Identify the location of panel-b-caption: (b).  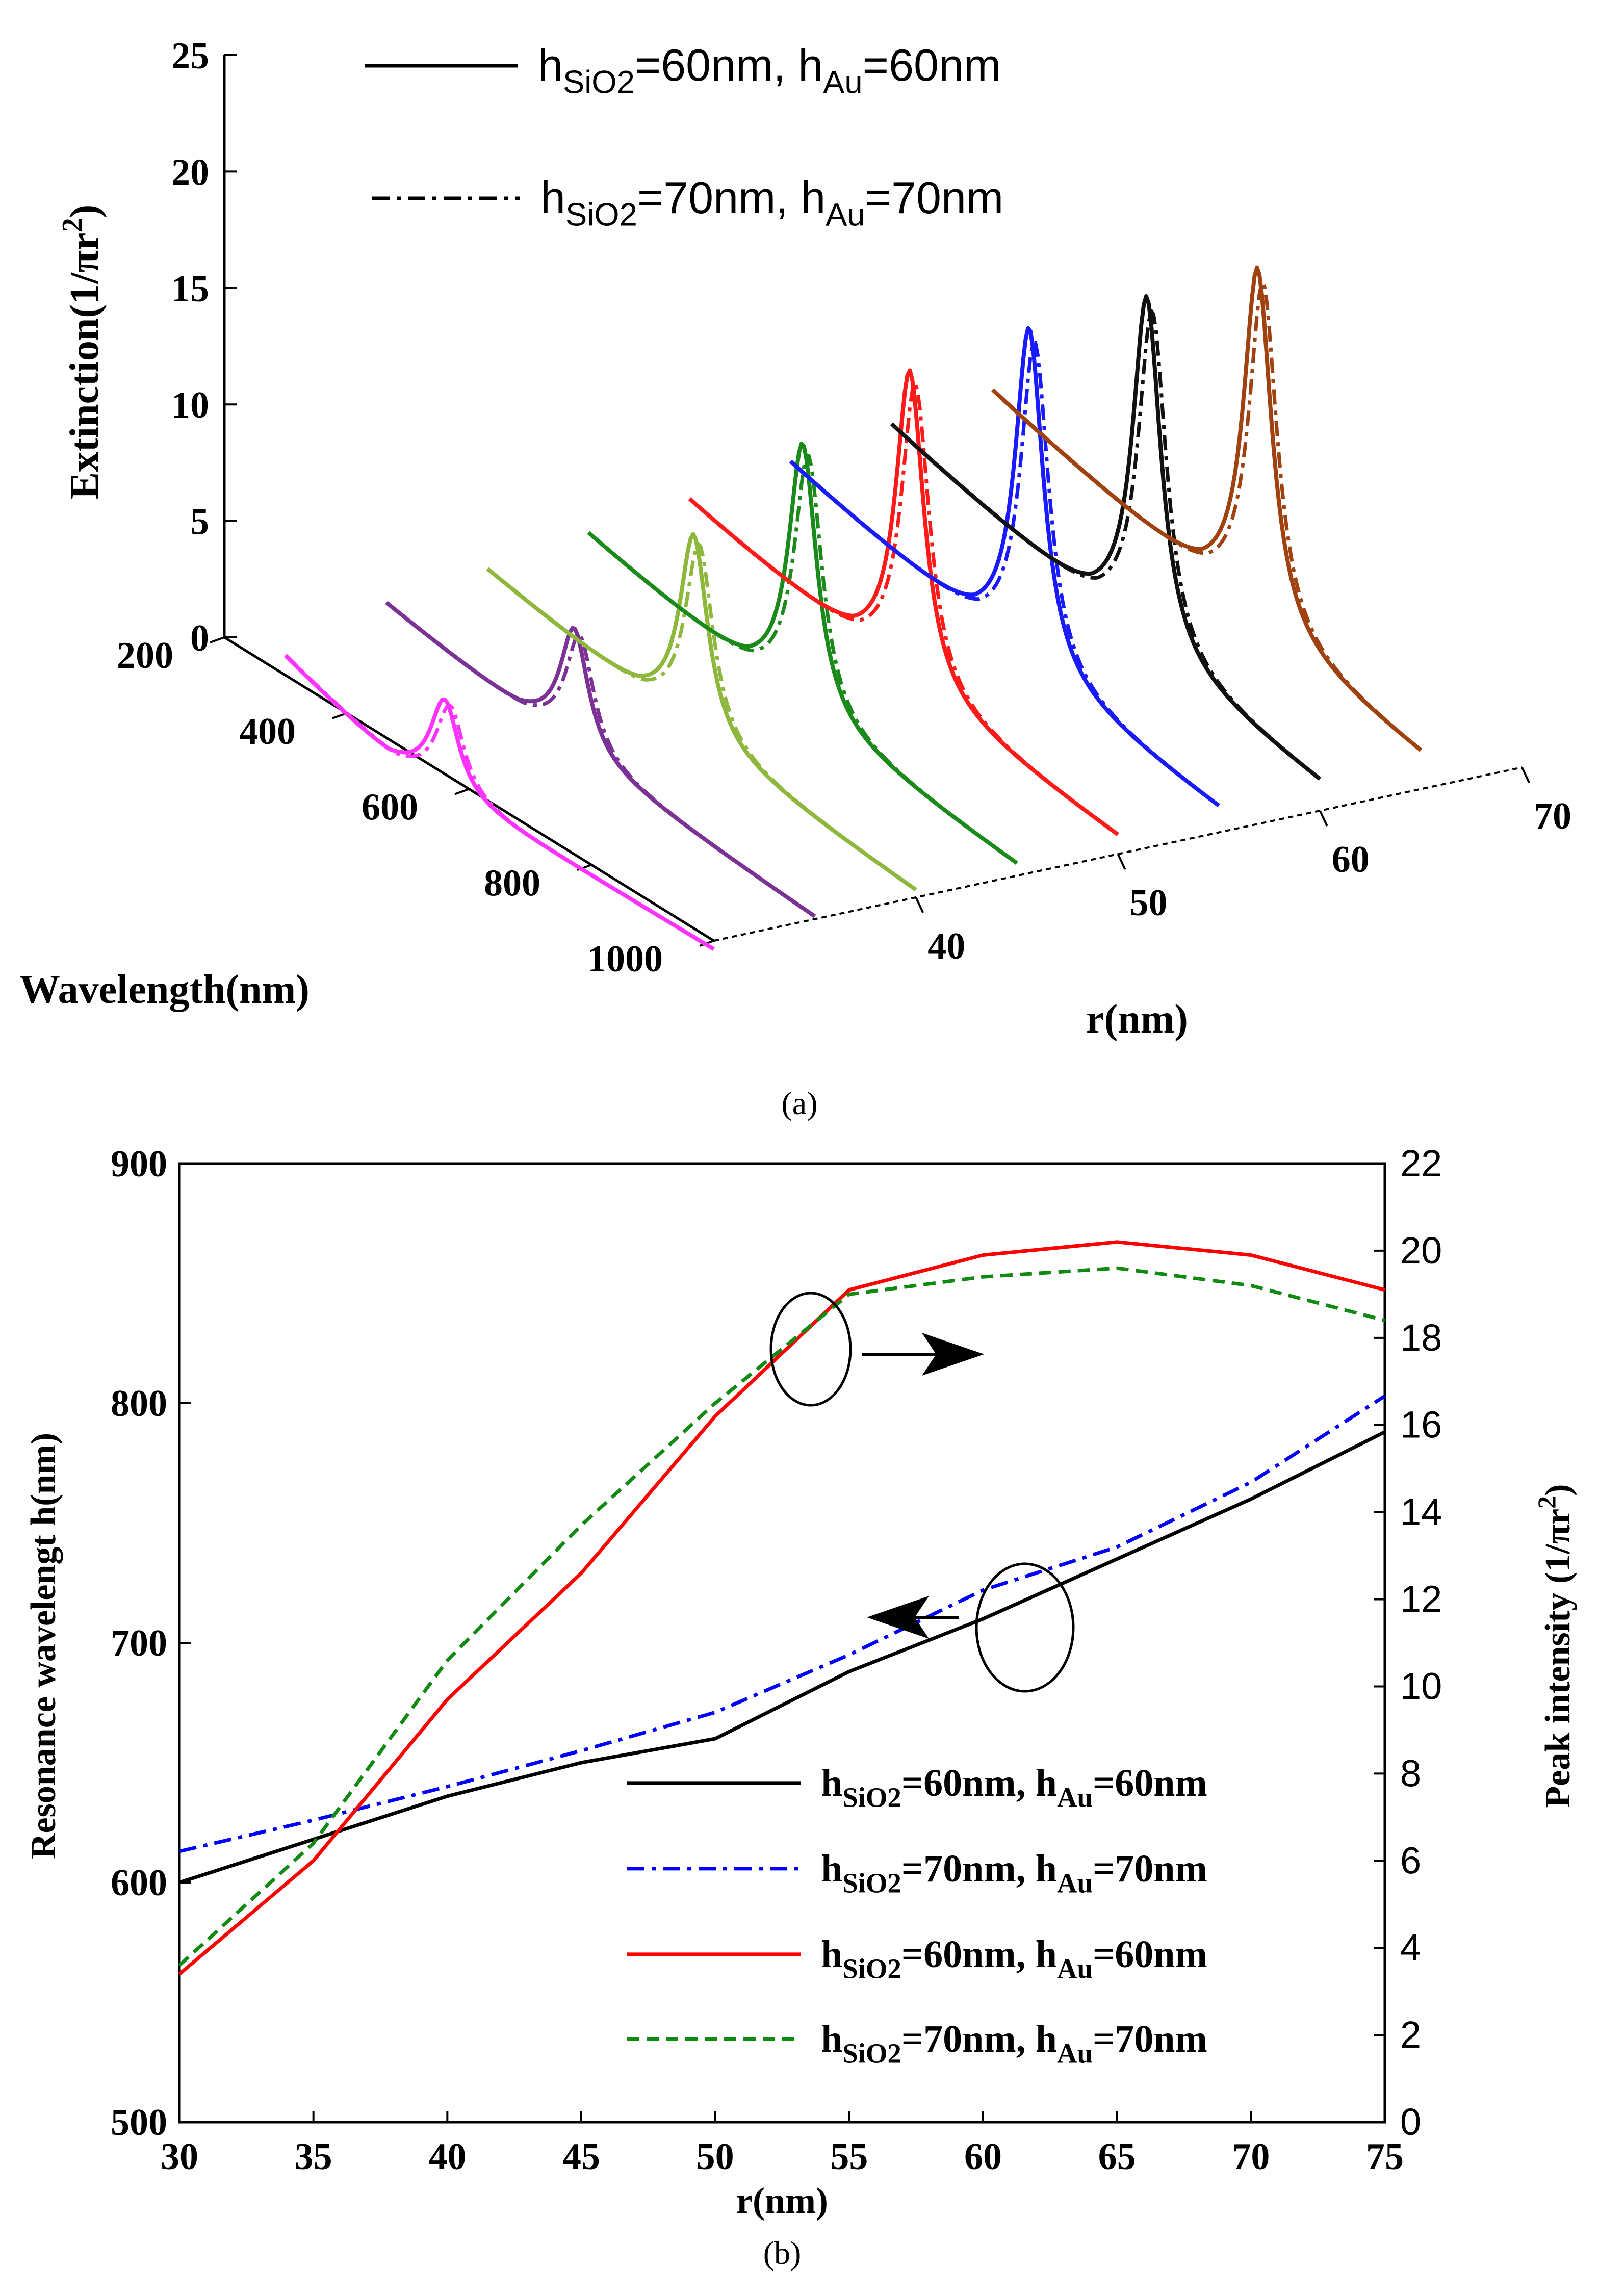
(782, 2253).